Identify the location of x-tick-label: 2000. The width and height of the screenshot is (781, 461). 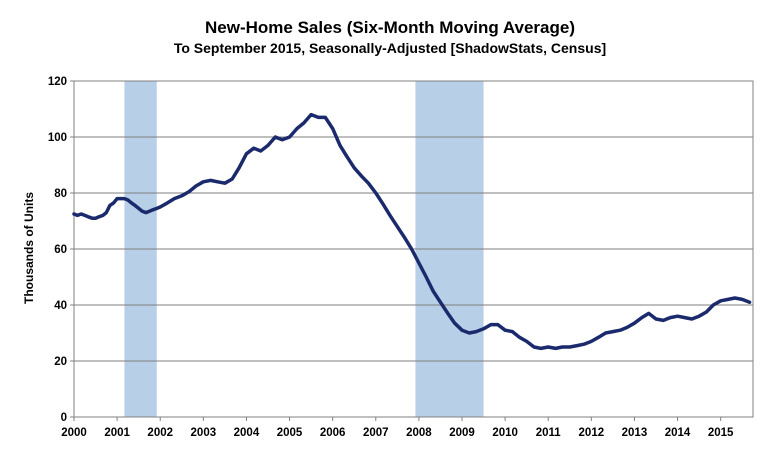
(74, 433).